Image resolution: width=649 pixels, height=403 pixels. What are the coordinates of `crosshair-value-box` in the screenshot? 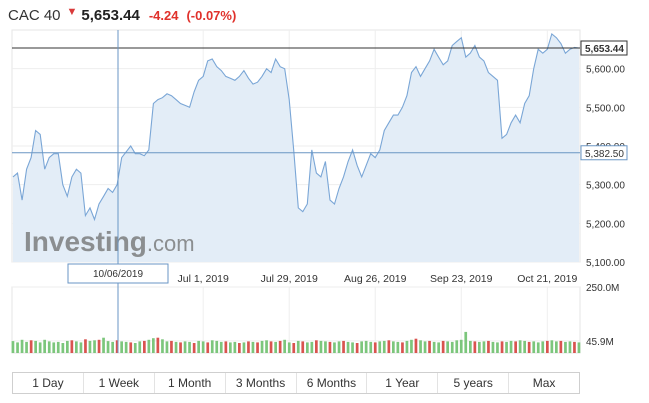 It's located at (604, 153).